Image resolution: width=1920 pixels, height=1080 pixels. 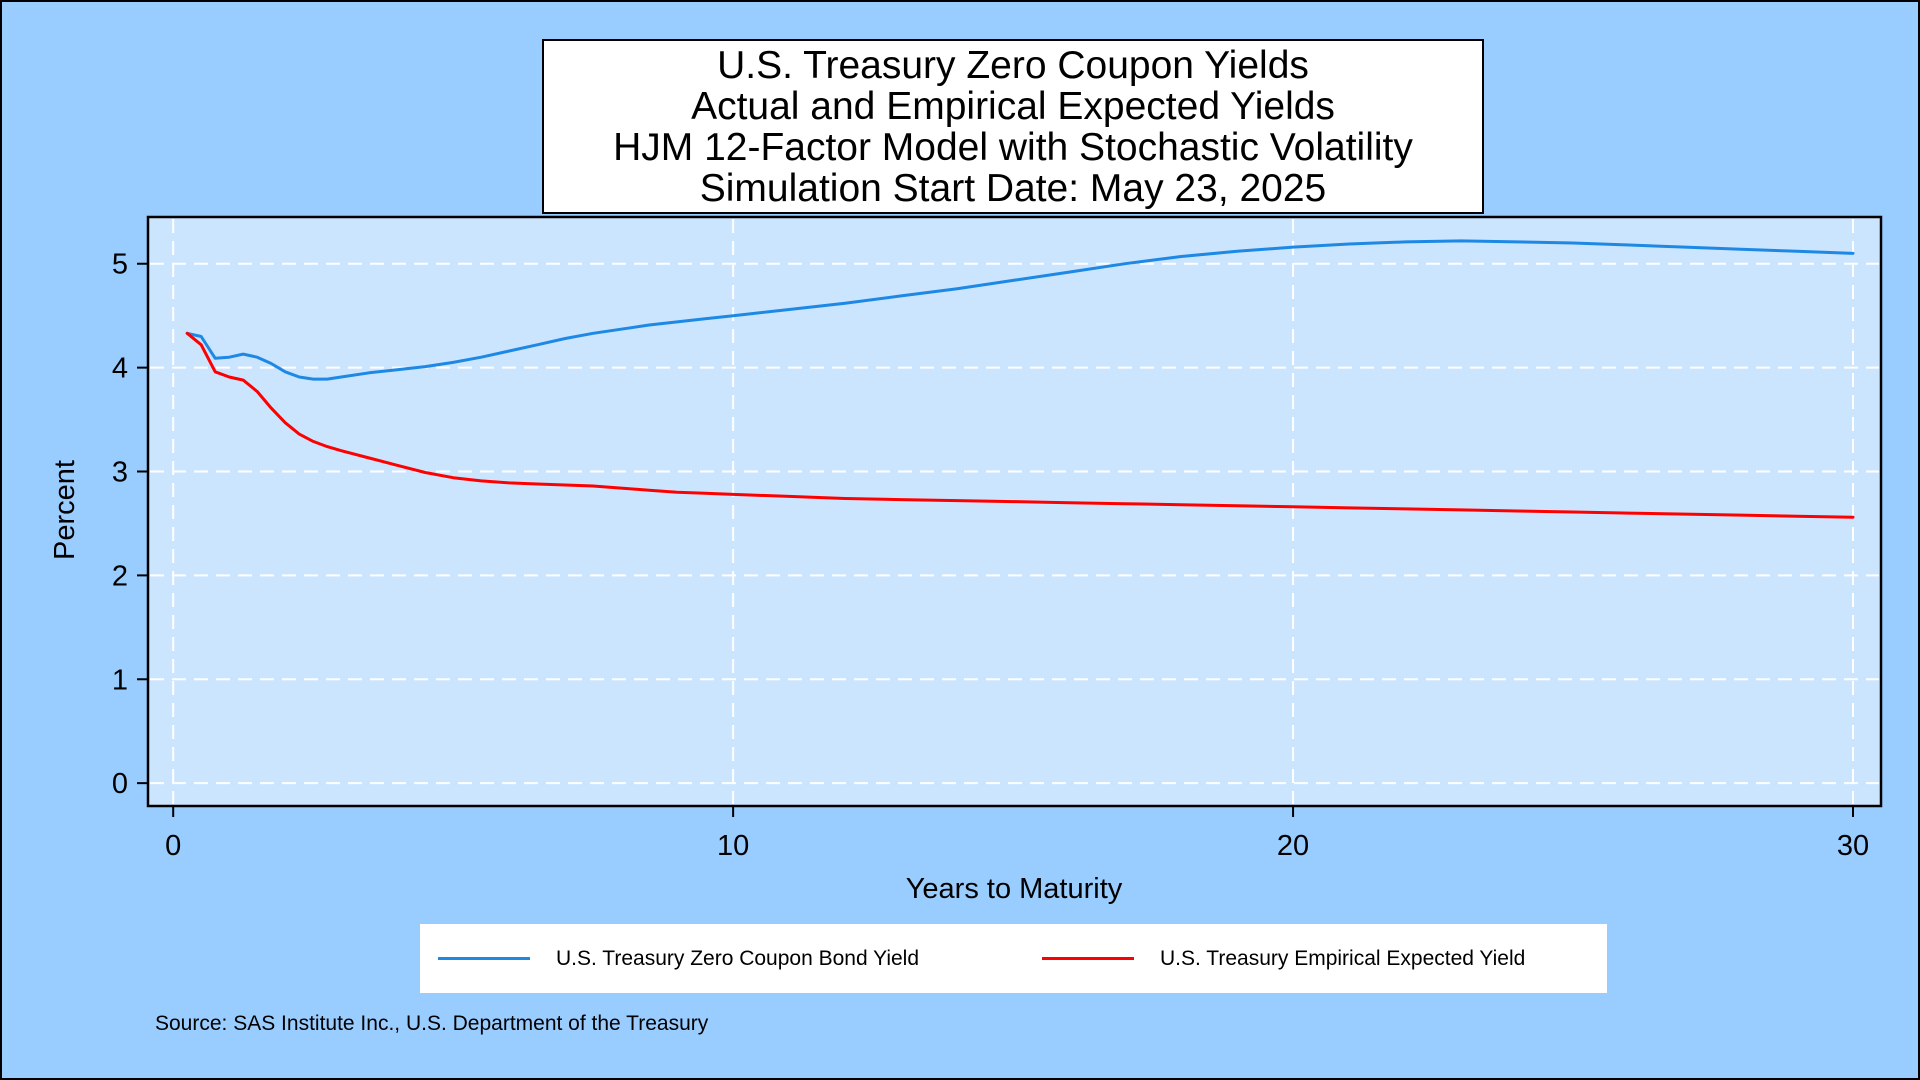 I want to click on legend-item-expected: U.S. Treasury Empirical Expected Yield, so click(x=1283, y=958).